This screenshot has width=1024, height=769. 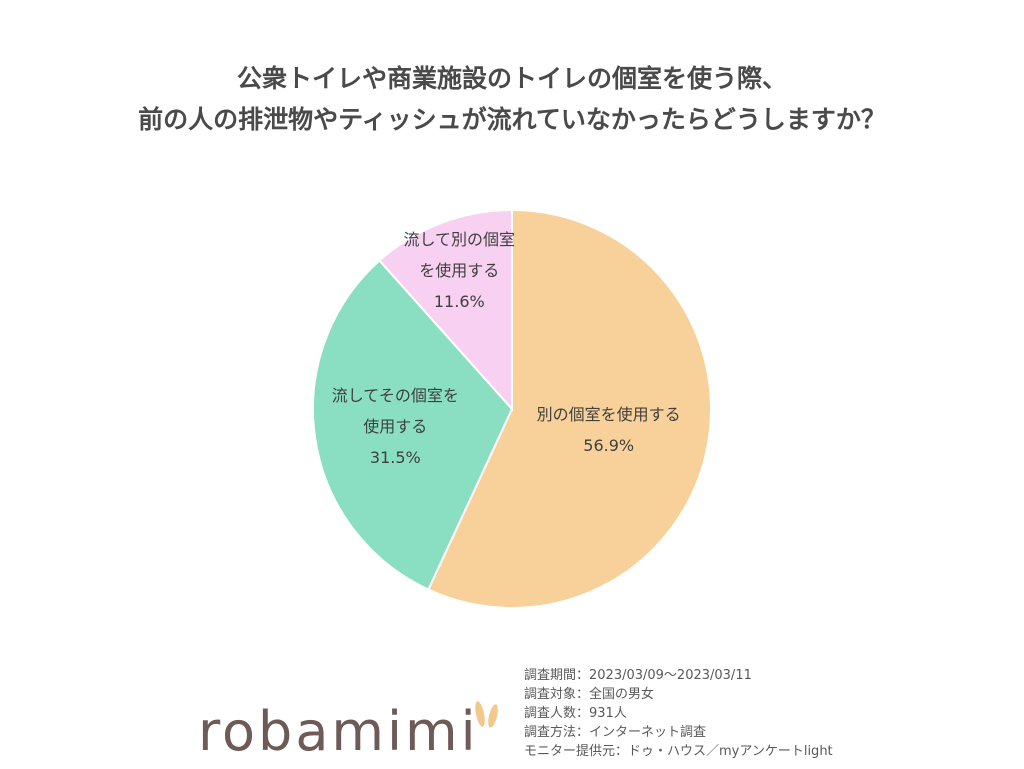 I want to click on slice-category-label: を使用する, so click(x=459, y=271).